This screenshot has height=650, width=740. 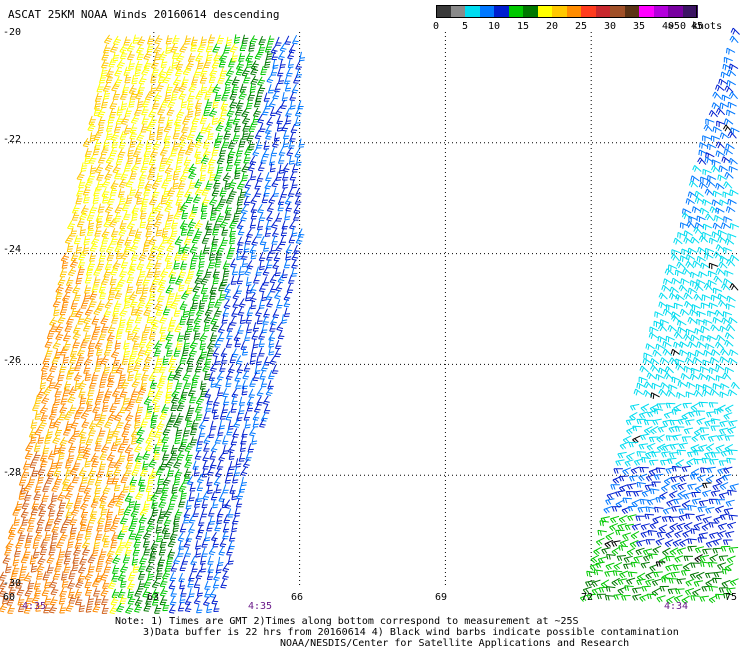 What do you see at coordinates (516, 11) in the screenshot?
I see `colorbar-swatch` at bounding box center [516, 11].